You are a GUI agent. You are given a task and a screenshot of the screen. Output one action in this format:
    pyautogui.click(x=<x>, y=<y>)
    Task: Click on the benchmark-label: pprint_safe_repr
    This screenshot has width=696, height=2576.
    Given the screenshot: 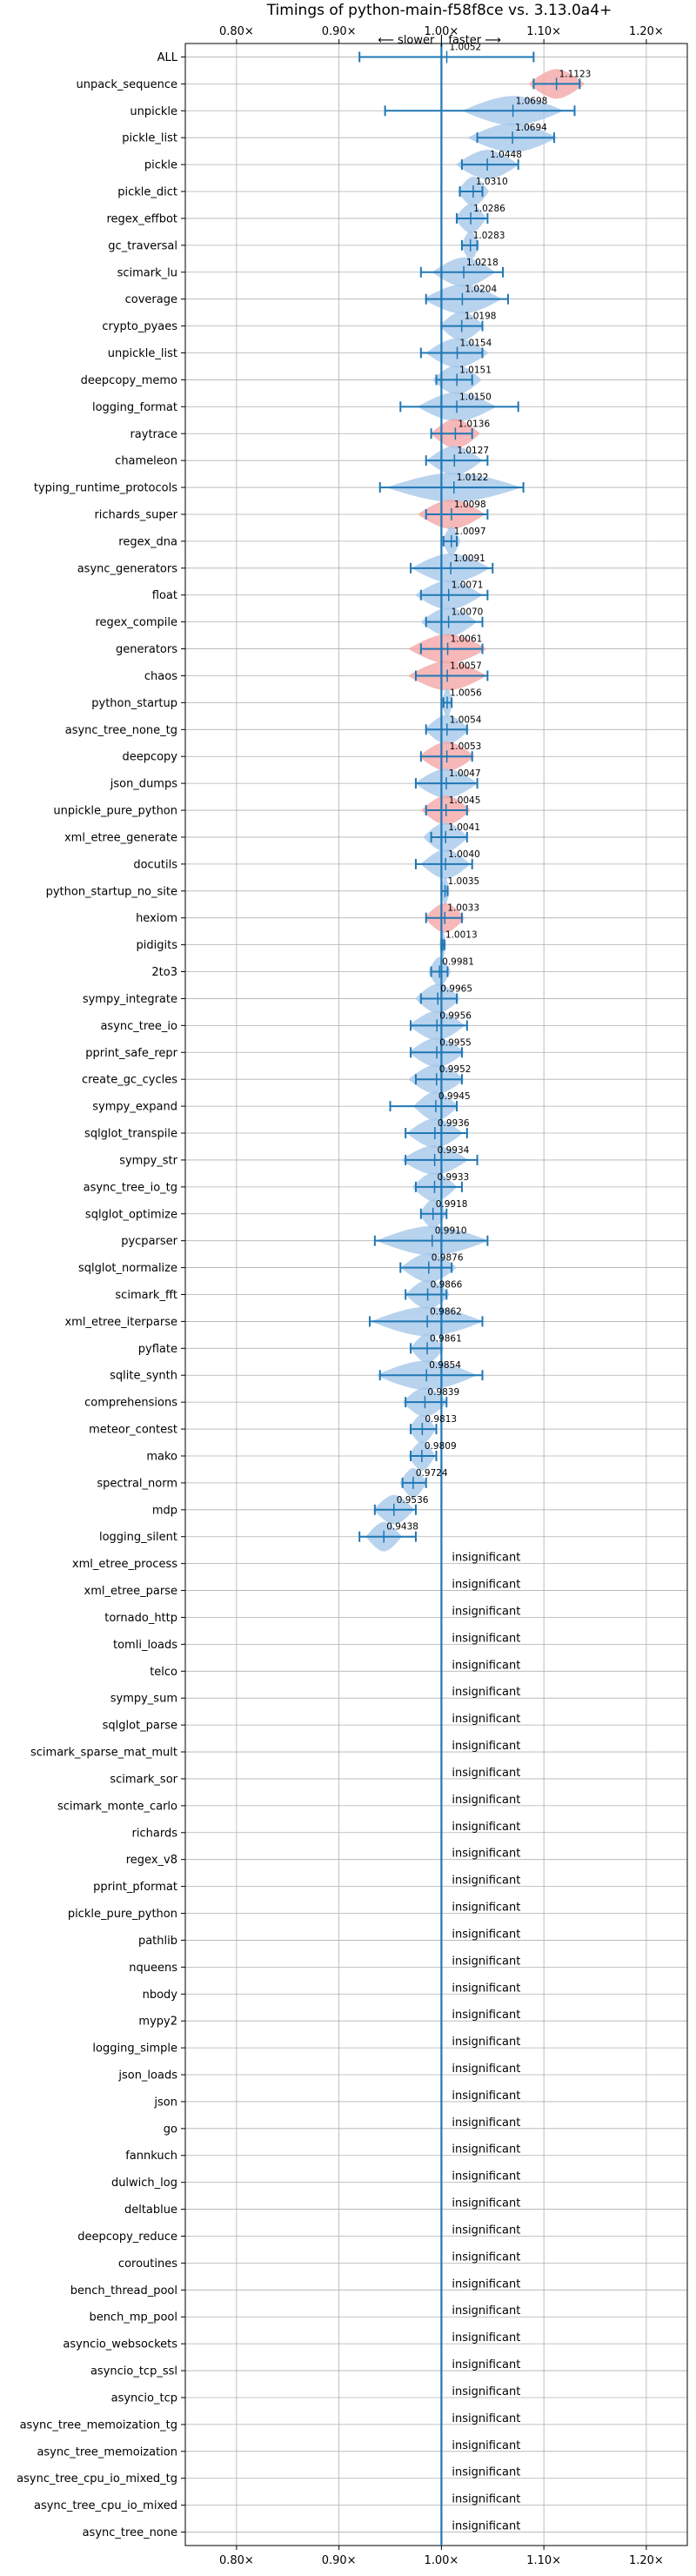 What is the action you would take?
    pyautogui.click(x=131, y=1054)
    